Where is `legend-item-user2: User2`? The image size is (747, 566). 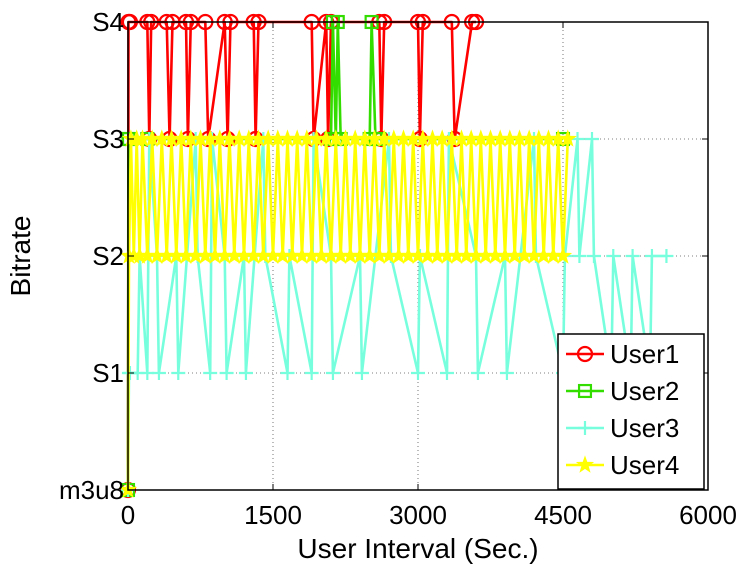 legend-item-user2: User2 is located at coordinates (622, 391).